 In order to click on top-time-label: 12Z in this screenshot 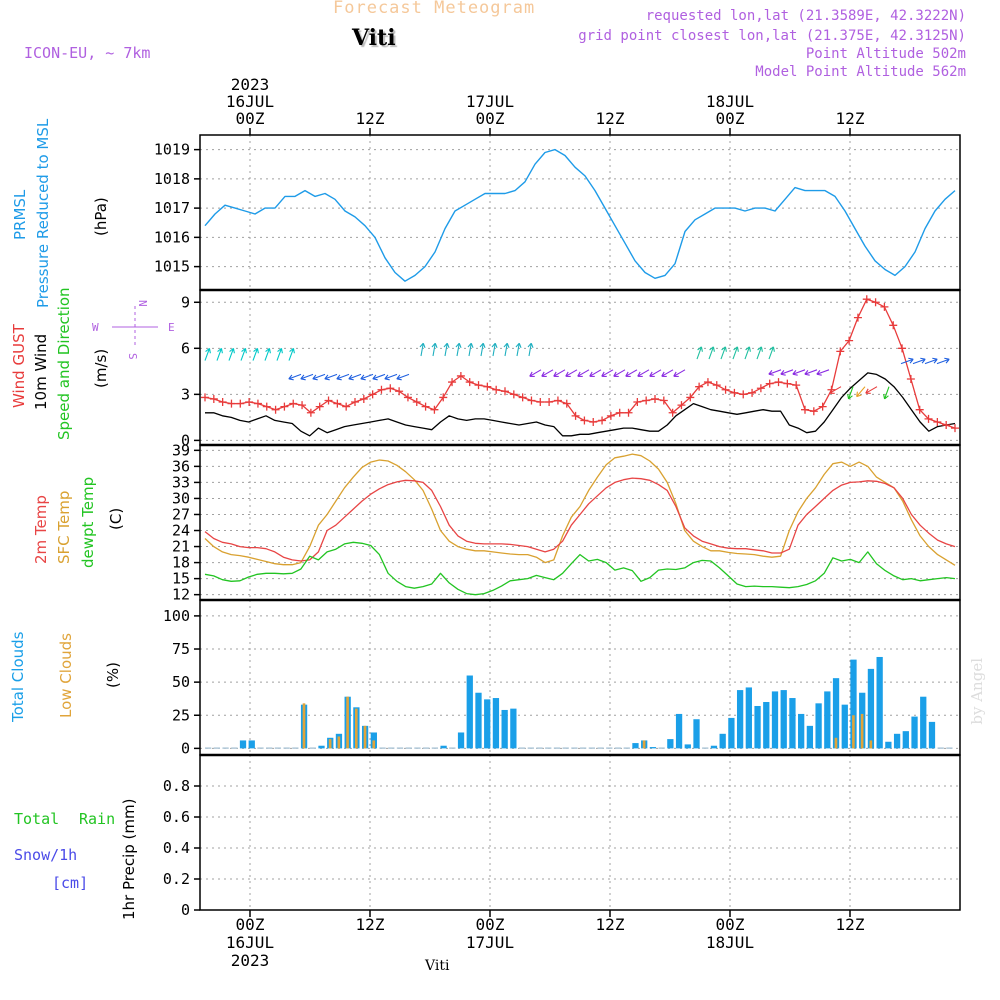, I will do `click(370, 118)`.